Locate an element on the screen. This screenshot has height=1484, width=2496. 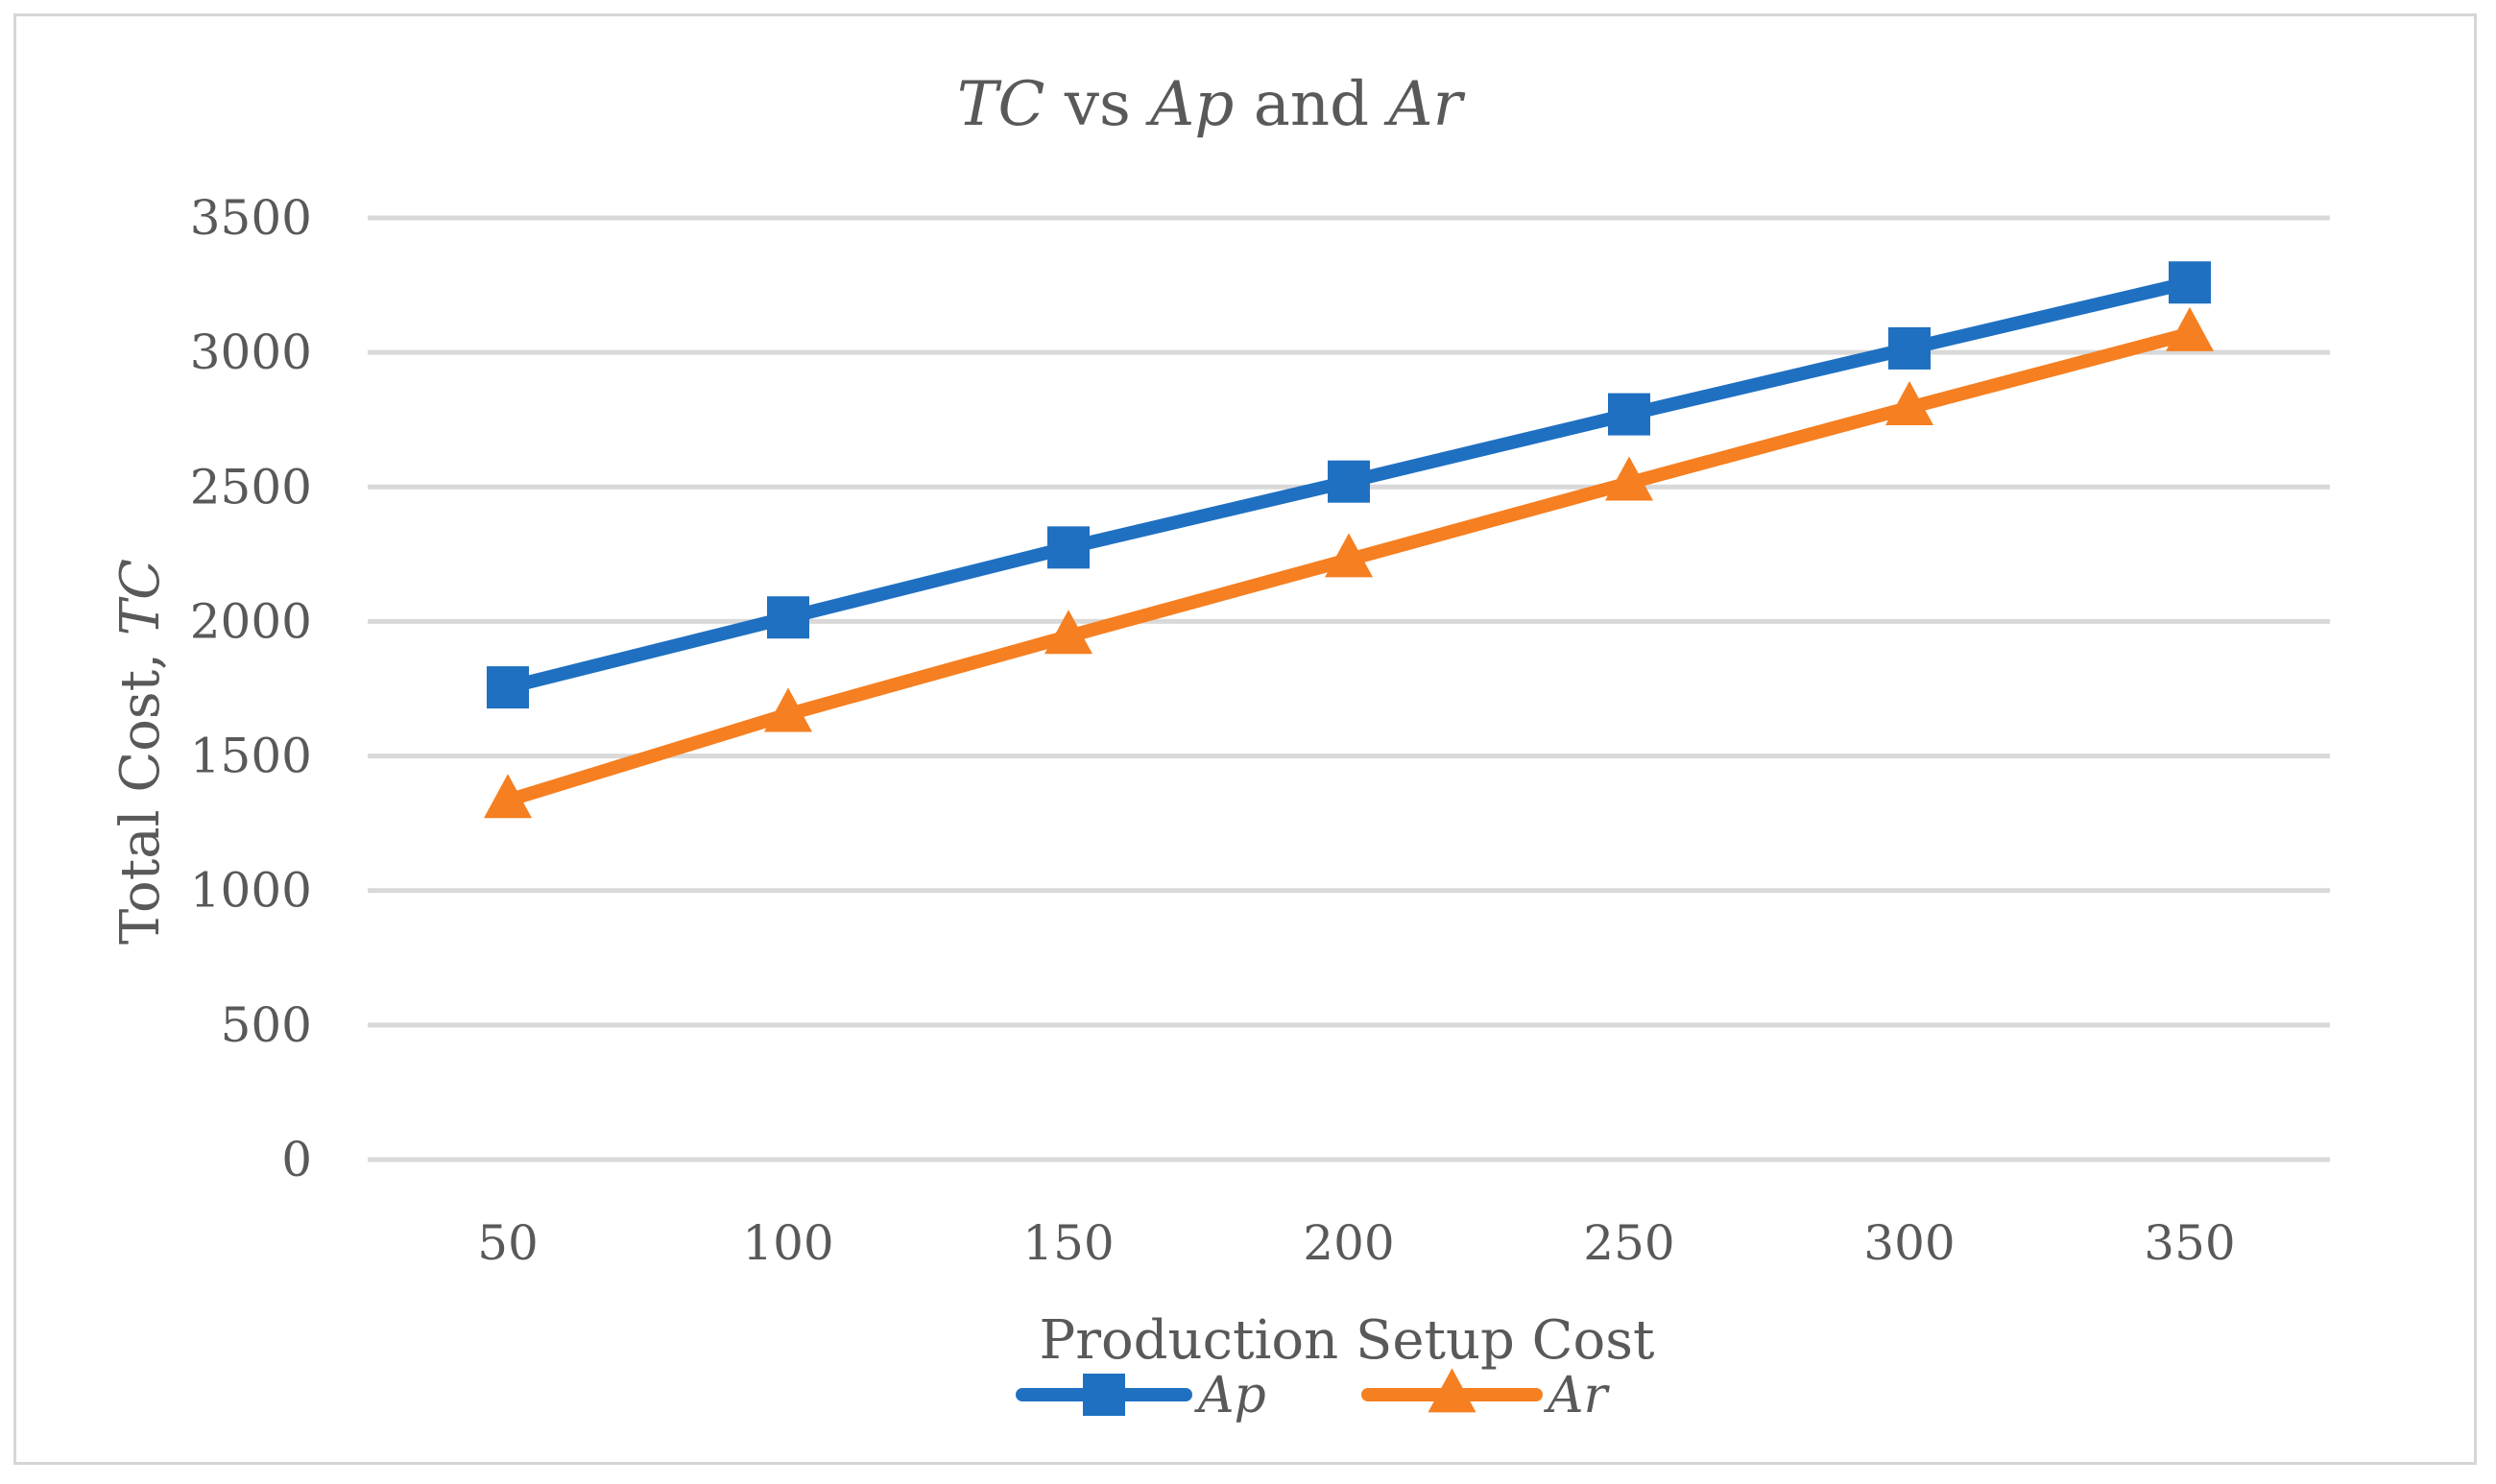
x-tick-label: 350 is located at coordinates (2189, 1243).